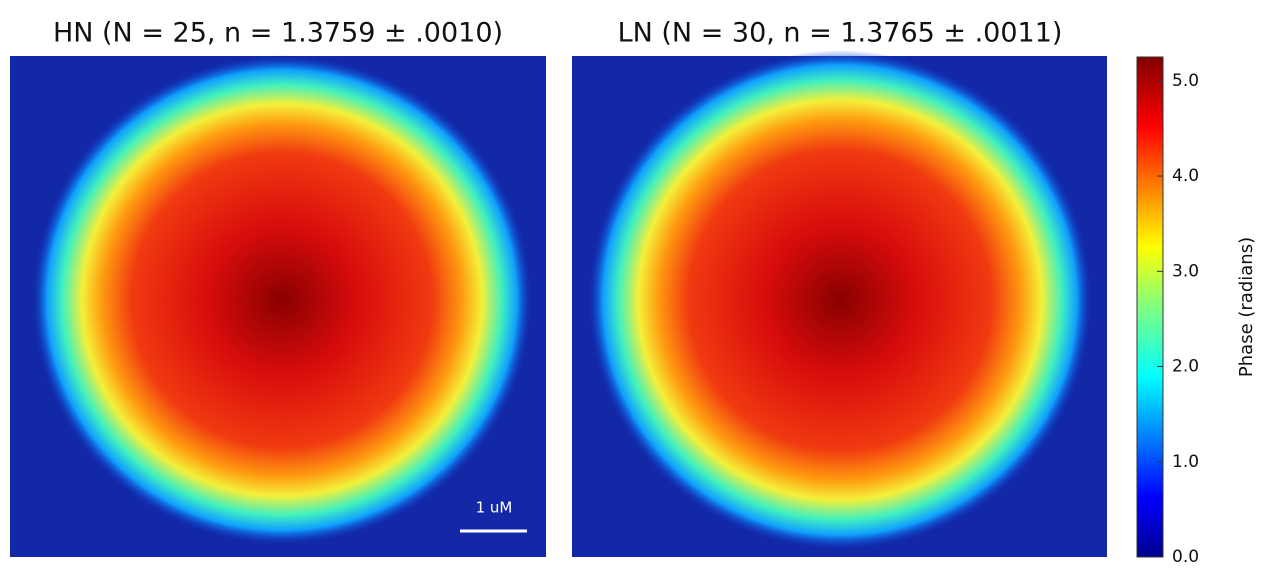 The width and height of the screenshot is (1266, 570). What do you see at coordinates (1185, 176) in the screenshot?
I see `tick-label: 4.0` at bounding box center [1185, 176].